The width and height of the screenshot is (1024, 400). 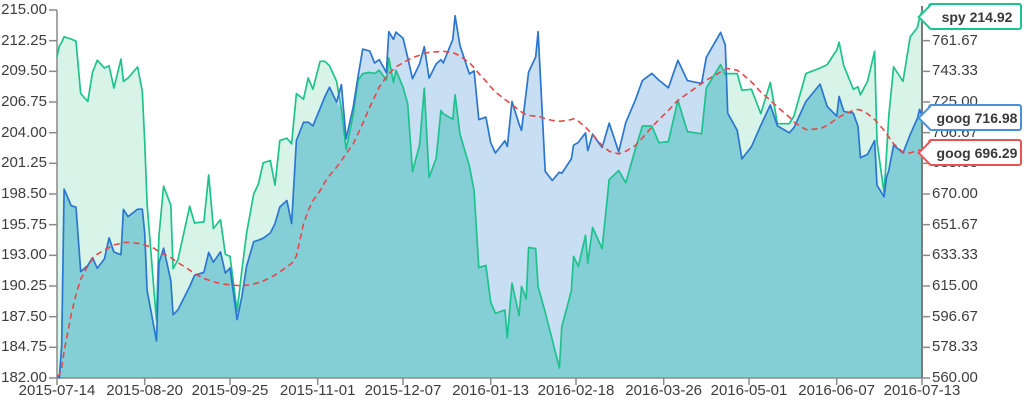 What do you see at coordinates (955, 193) in the screenshot?
I see `y-axis-right-tick-label: 670.00` at bounding box center [955, 193].